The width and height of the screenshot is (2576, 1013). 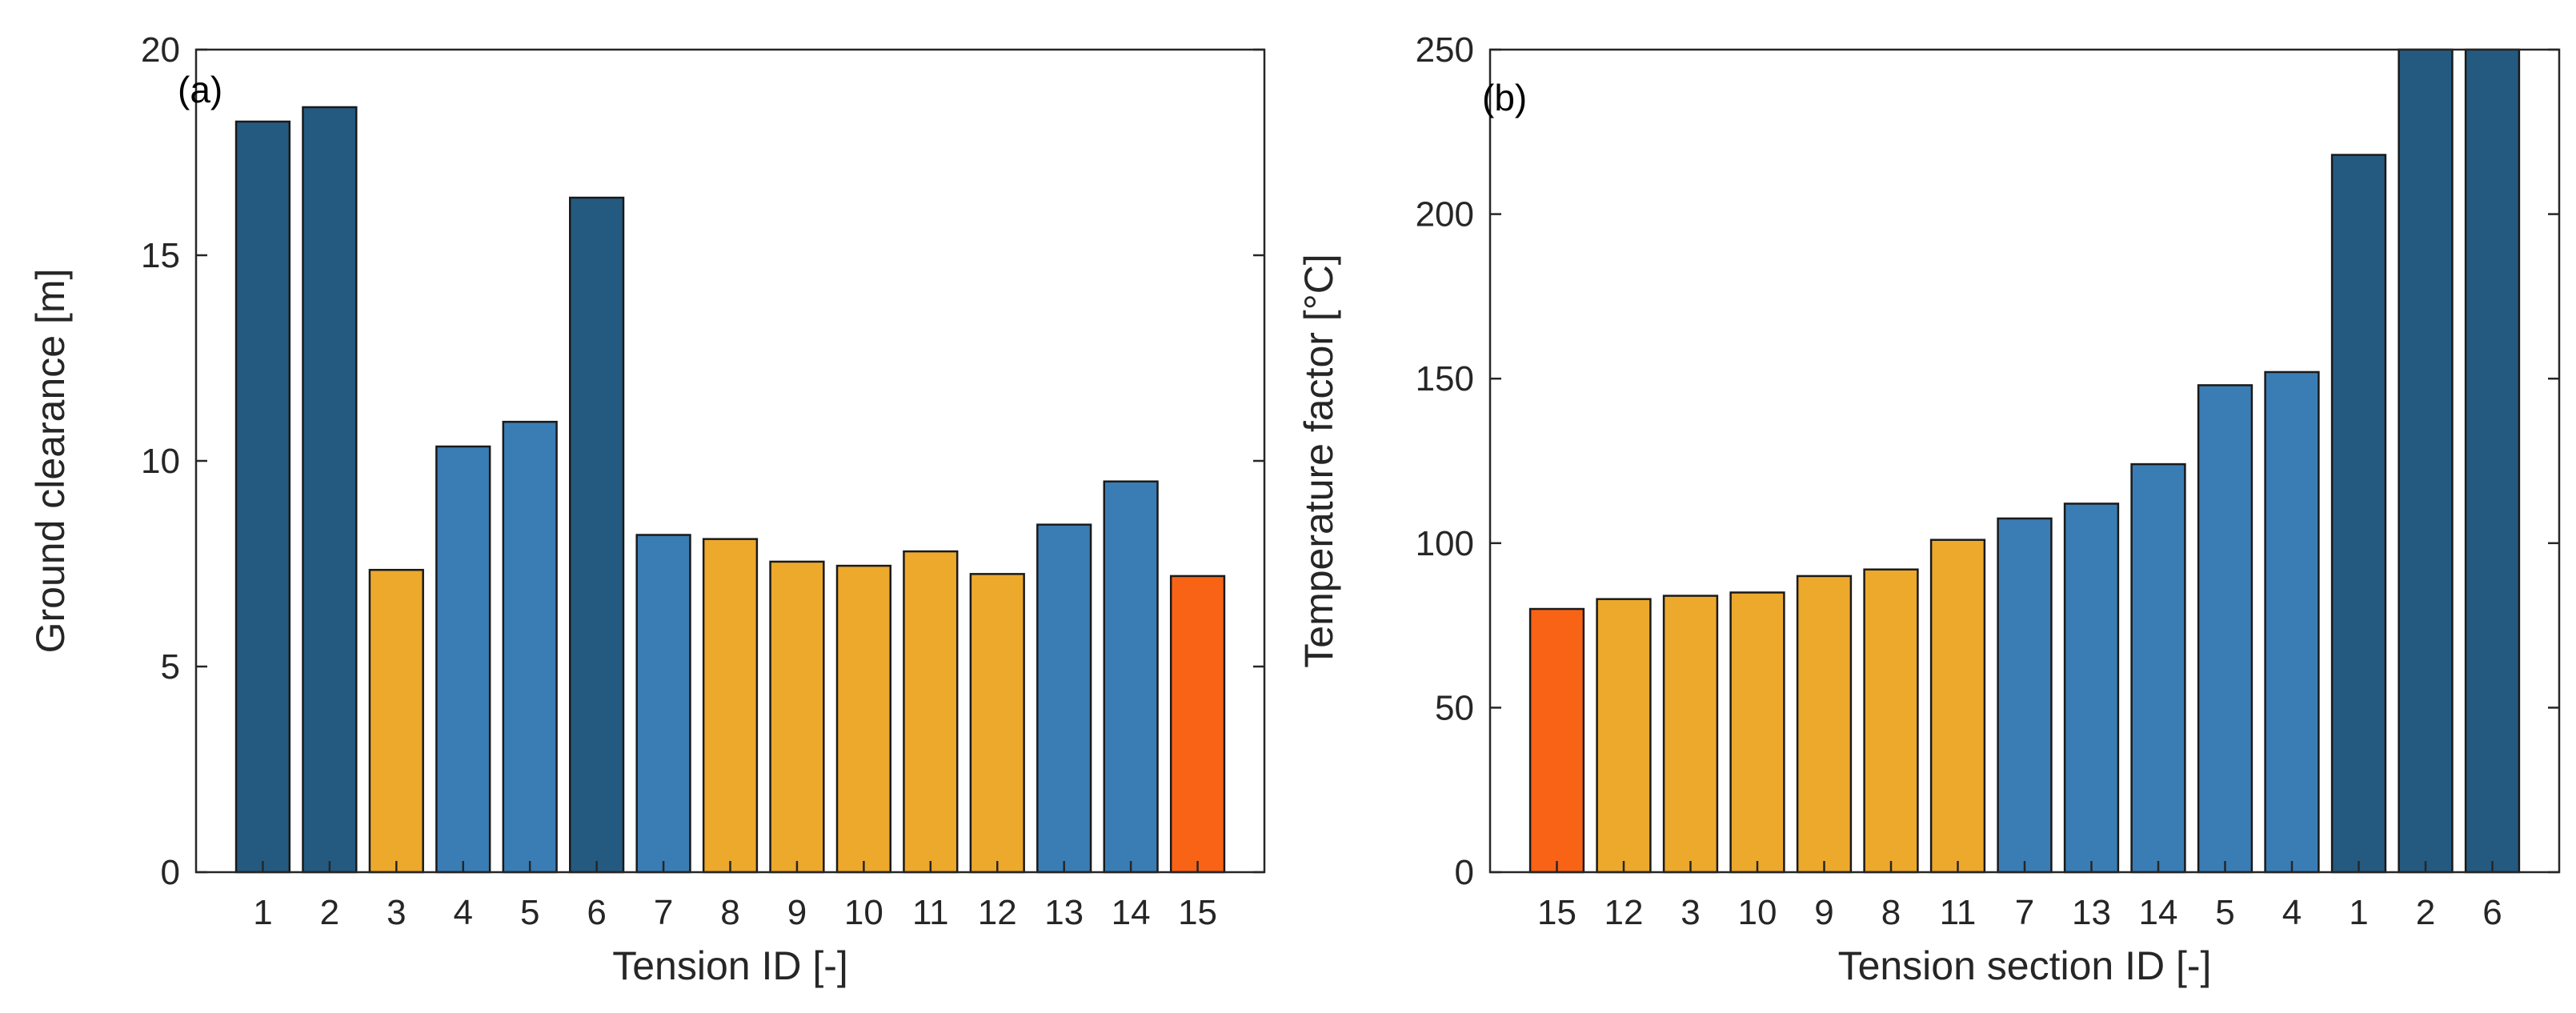 What do you see at coordinates (2025, 965) in the screenshot?
I see `x-axis-title: Tension section ID [-]` at bounding box center [2025, 965].